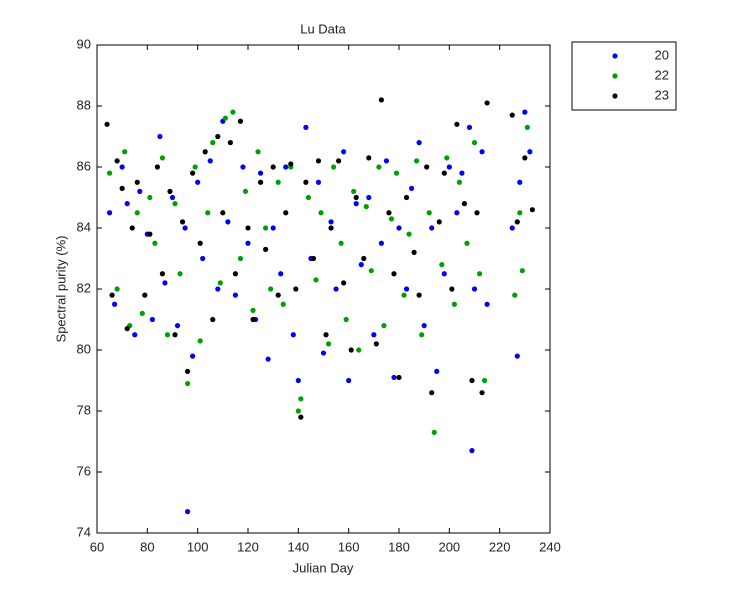 This screenshot has width=750, height=600. What do you see at coordinates (349, 546) in the screenshot?
I see `x-tick-label: 160` at bounding box center [349, 546].